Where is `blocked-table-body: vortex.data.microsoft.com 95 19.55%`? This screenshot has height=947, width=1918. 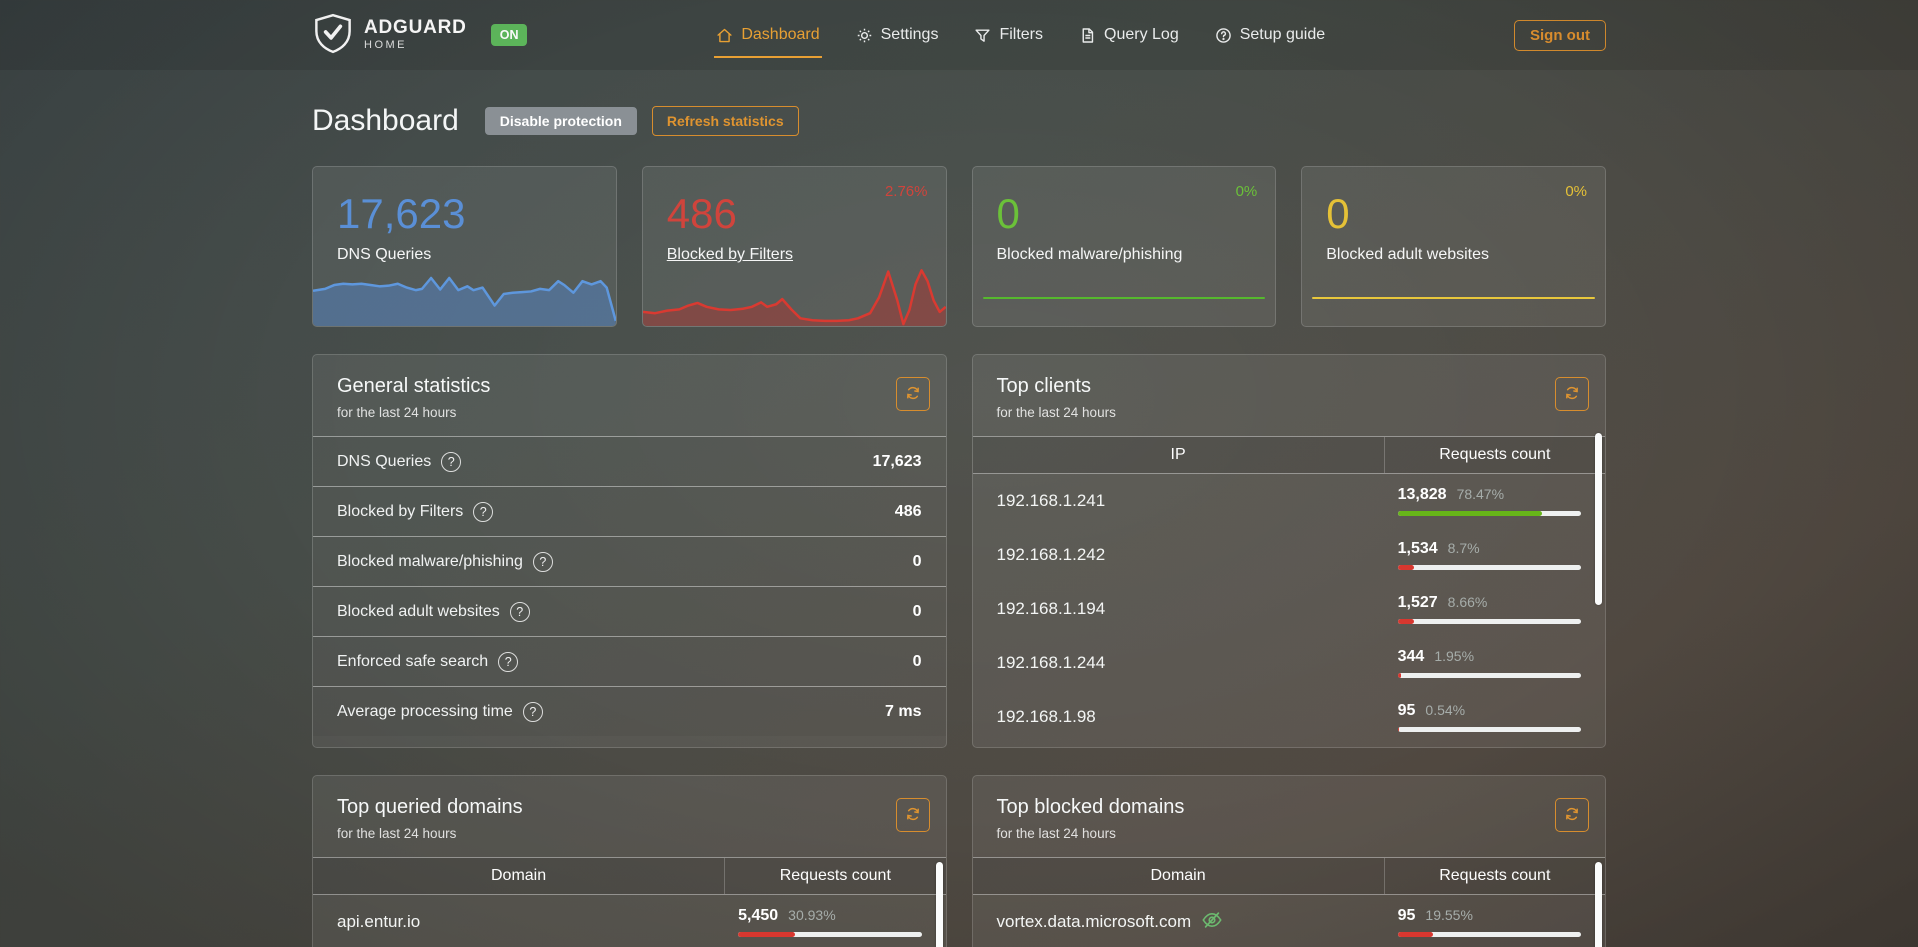
blocked-table-body: vortex.data.microsoft.com 95 19.55% is located at coordinates (1289, 921).